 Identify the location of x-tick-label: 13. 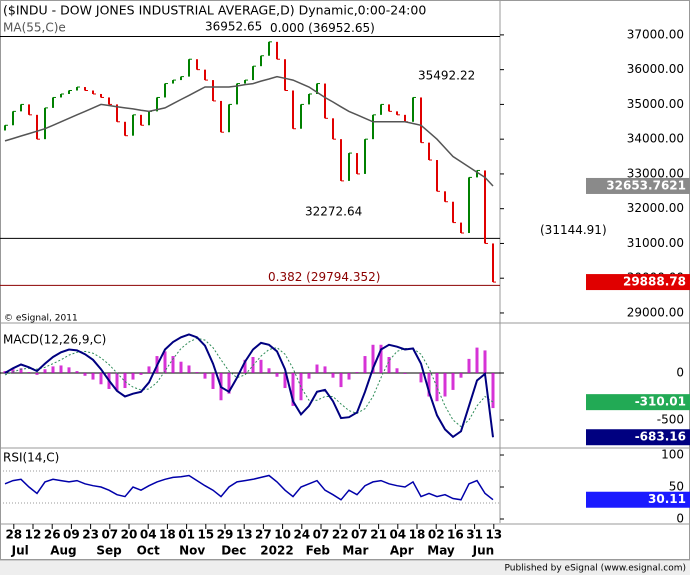
(493, 535).